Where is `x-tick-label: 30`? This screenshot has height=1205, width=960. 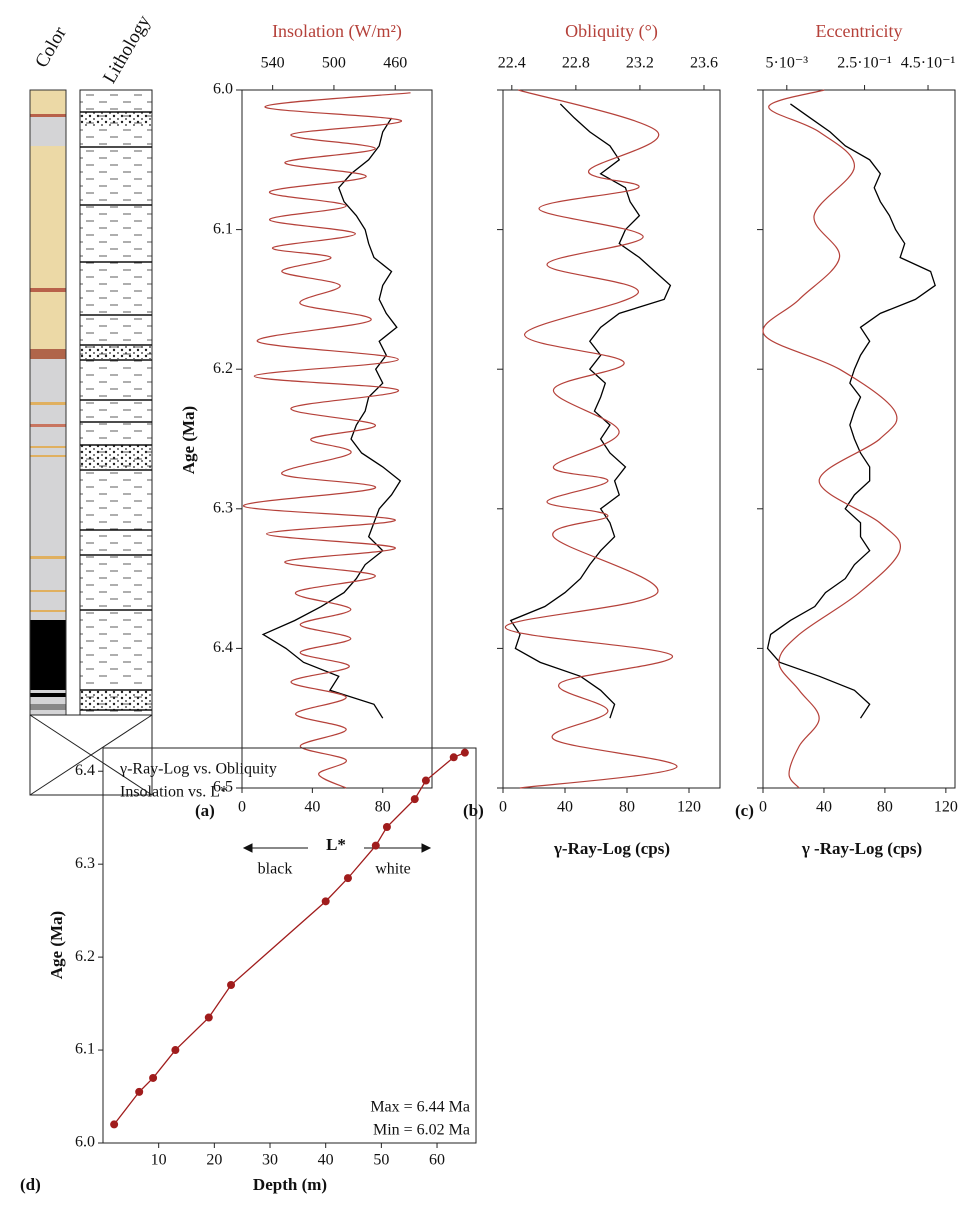
x-tick-label: 30 is located at coordinates (270, 1160).